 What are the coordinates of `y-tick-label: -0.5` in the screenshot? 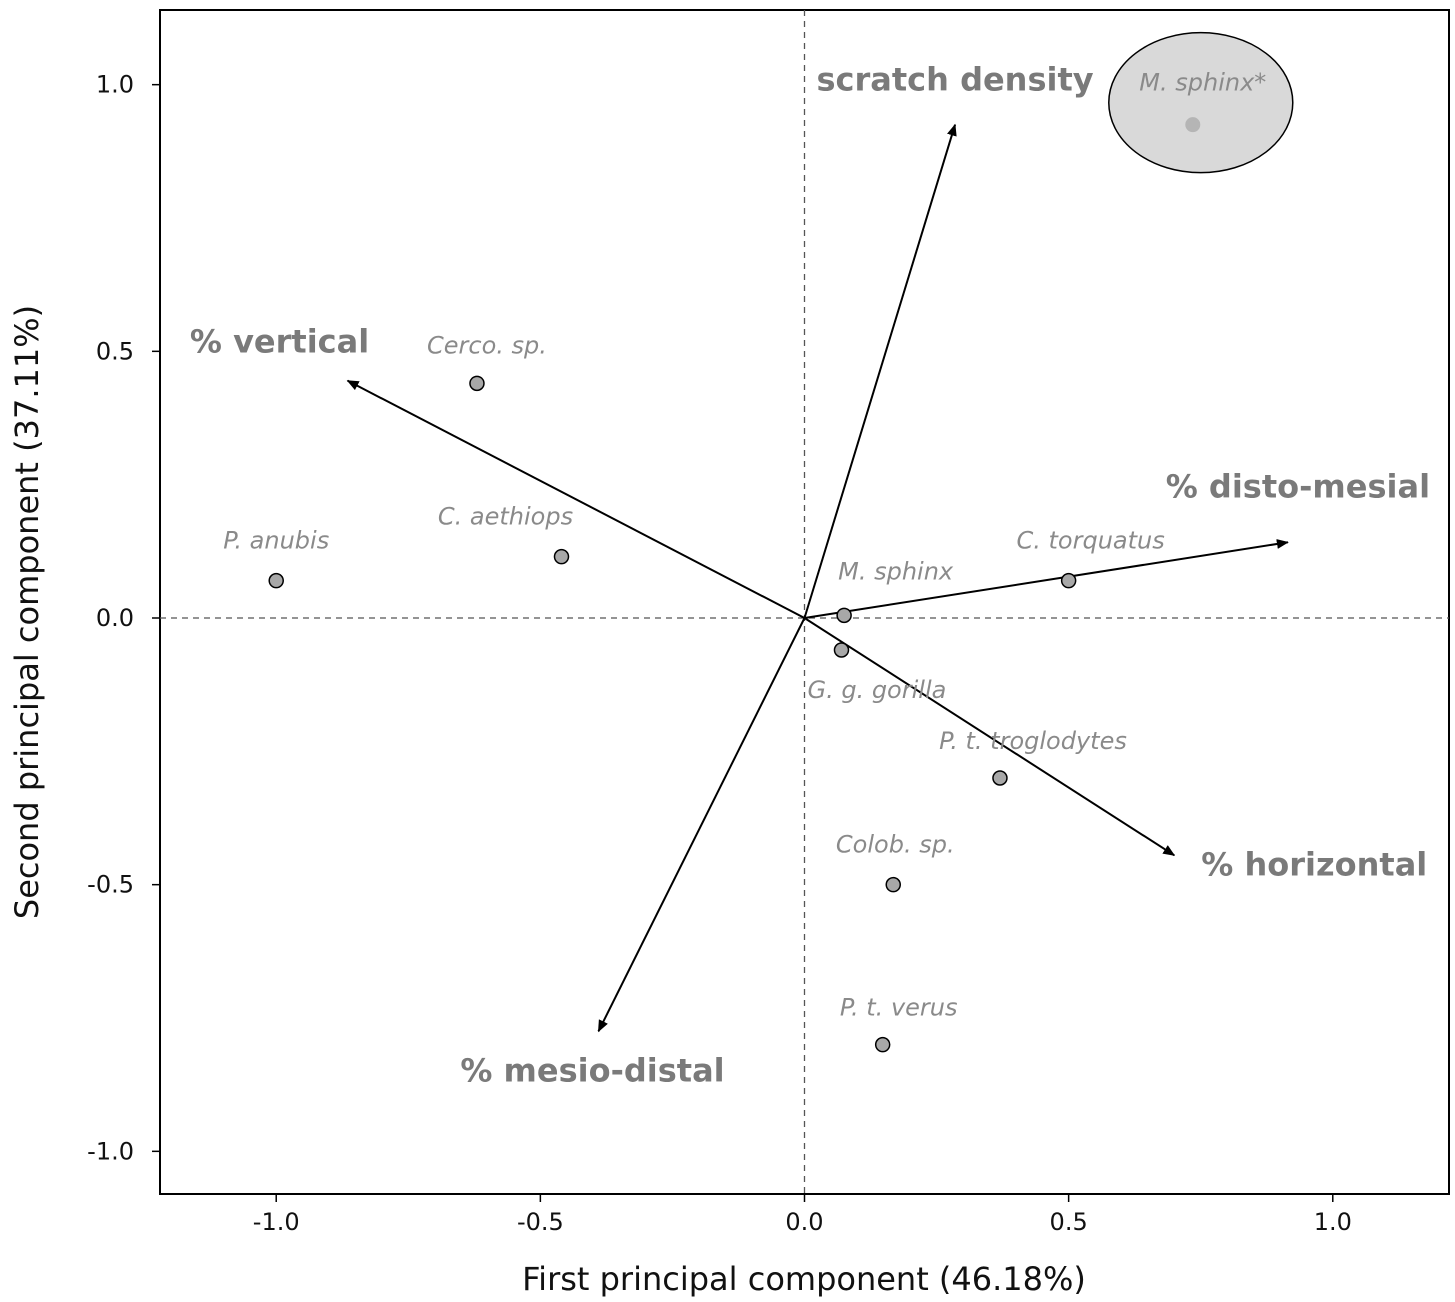 It's located at (110, 885).